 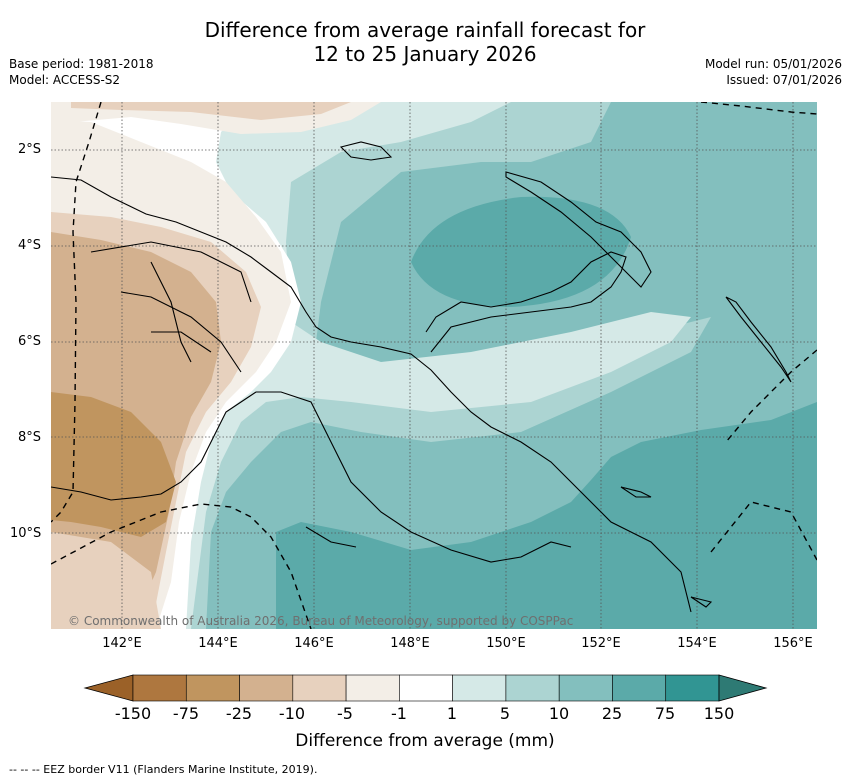 I want to click on title-line-2: 12 to 25 January 2026, so click(x=425, y=54).